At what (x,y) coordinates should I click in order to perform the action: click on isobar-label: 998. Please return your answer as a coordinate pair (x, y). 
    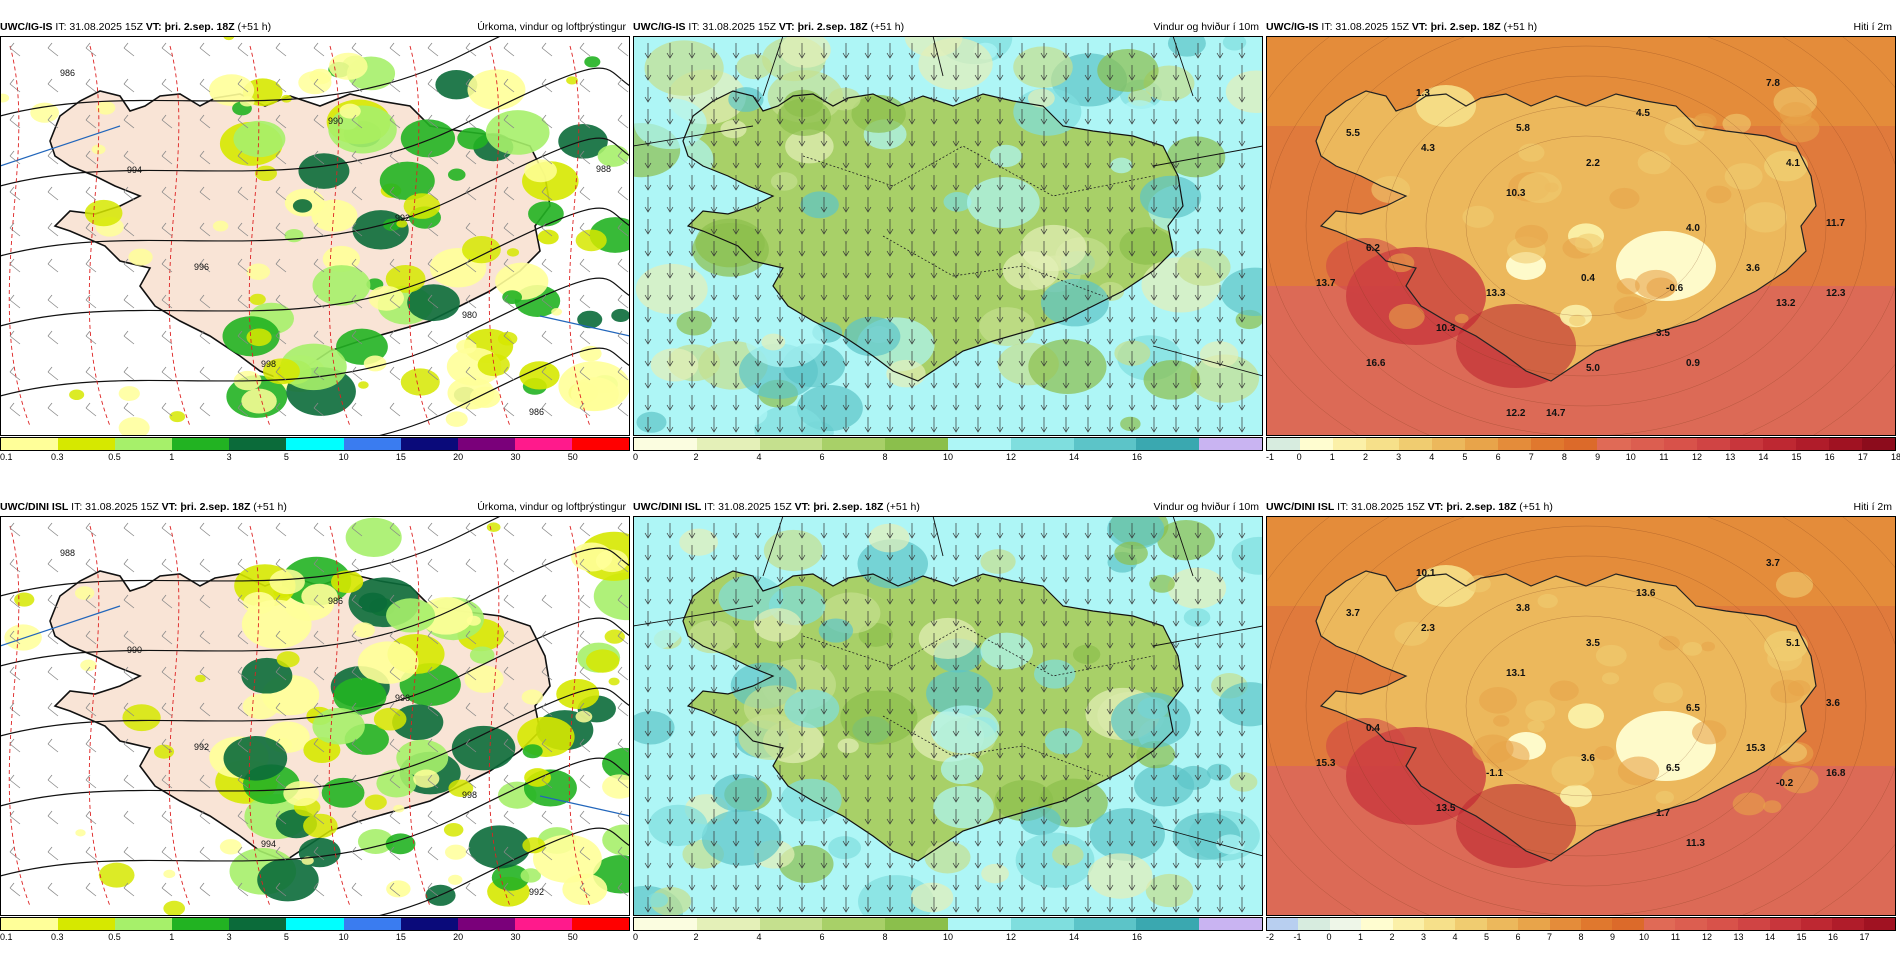
    Looking at the image, I should click on (268, 364).